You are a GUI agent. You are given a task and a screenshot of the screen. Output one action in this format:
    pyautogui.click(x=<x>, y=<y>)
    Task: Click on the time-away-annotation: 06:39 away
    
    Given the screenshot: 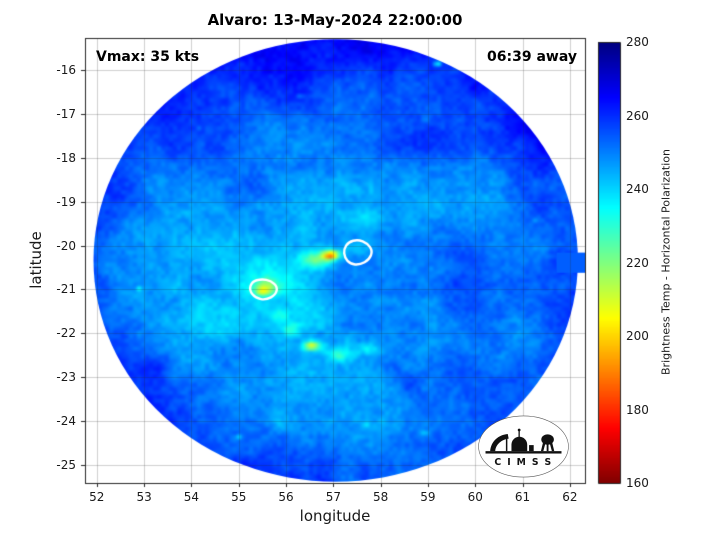 What is the action you would take?
    pyautogui.click(x=532, y=57)
    